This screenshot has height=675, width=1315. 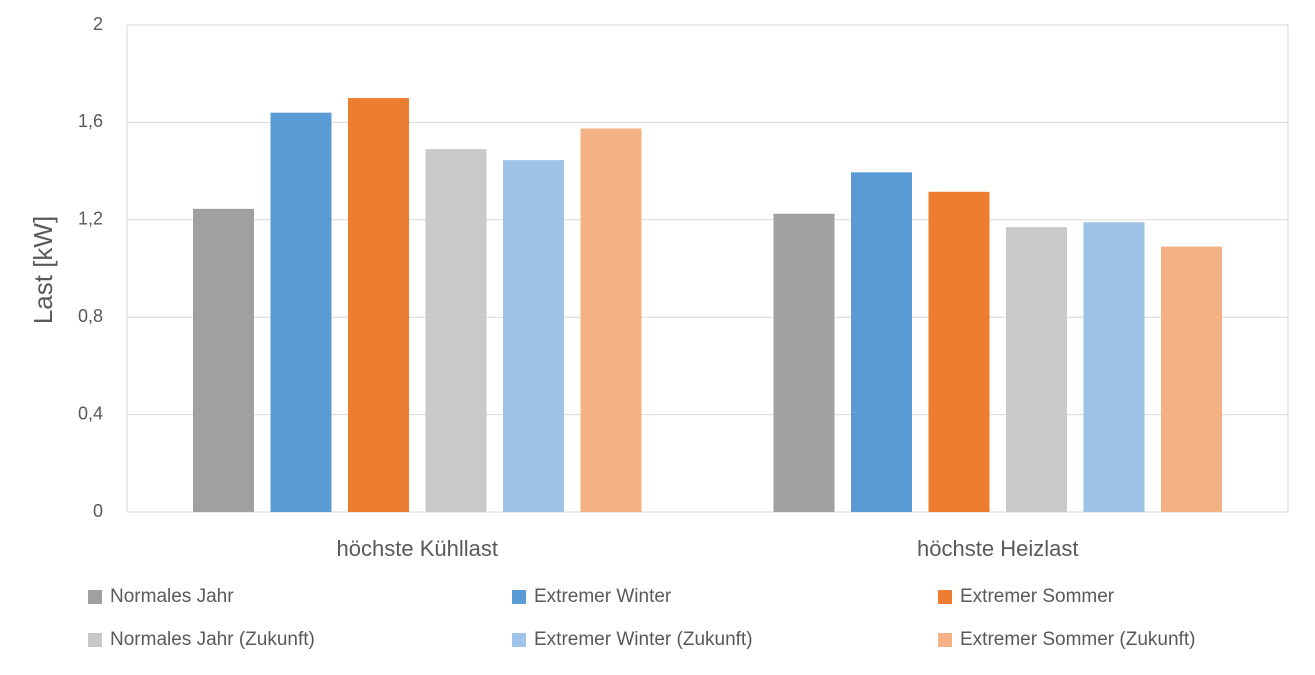 What do you see at coordinates (643, 639) in the screenshot?
I see `legend-label: Extremer Winter (Zukunft)` at bounding box center [643, 639].